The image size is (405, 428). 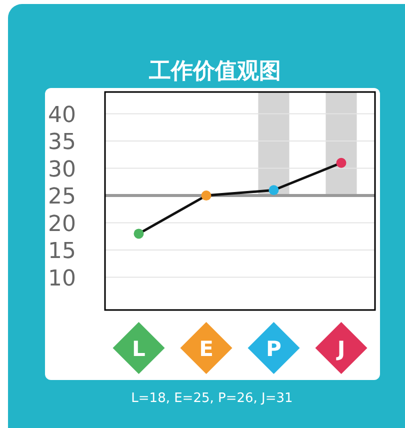 I want to click on y-tick-label: 15, so click(x=62, y=251).